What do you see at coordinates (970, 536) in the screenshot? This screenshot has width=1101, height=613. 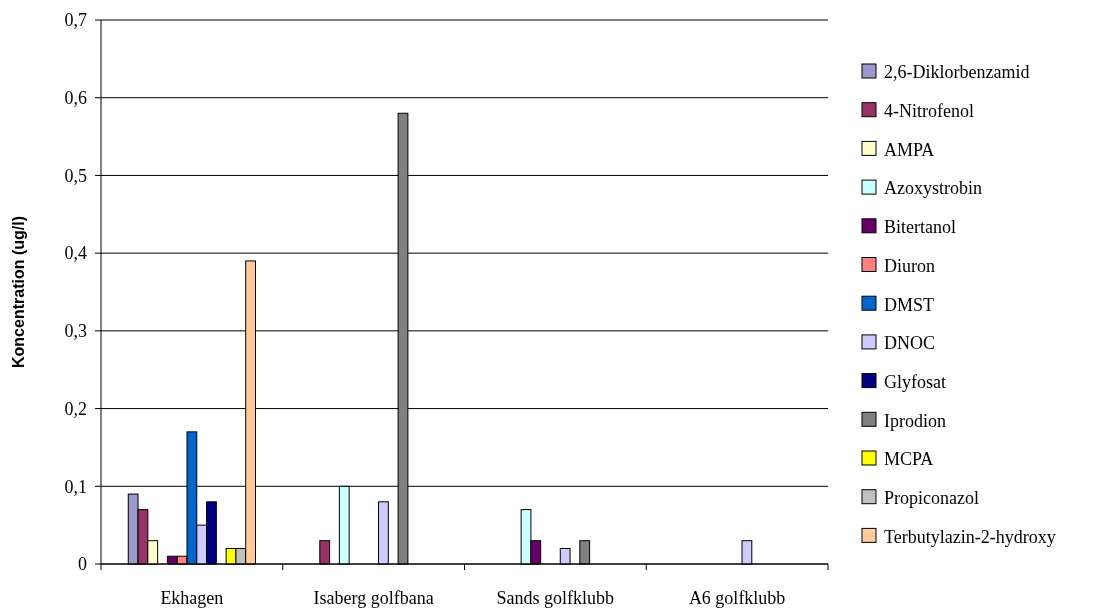 I see `legend-label: Terbutylazin-2-hydroxy` at bounding box center [970, 536].